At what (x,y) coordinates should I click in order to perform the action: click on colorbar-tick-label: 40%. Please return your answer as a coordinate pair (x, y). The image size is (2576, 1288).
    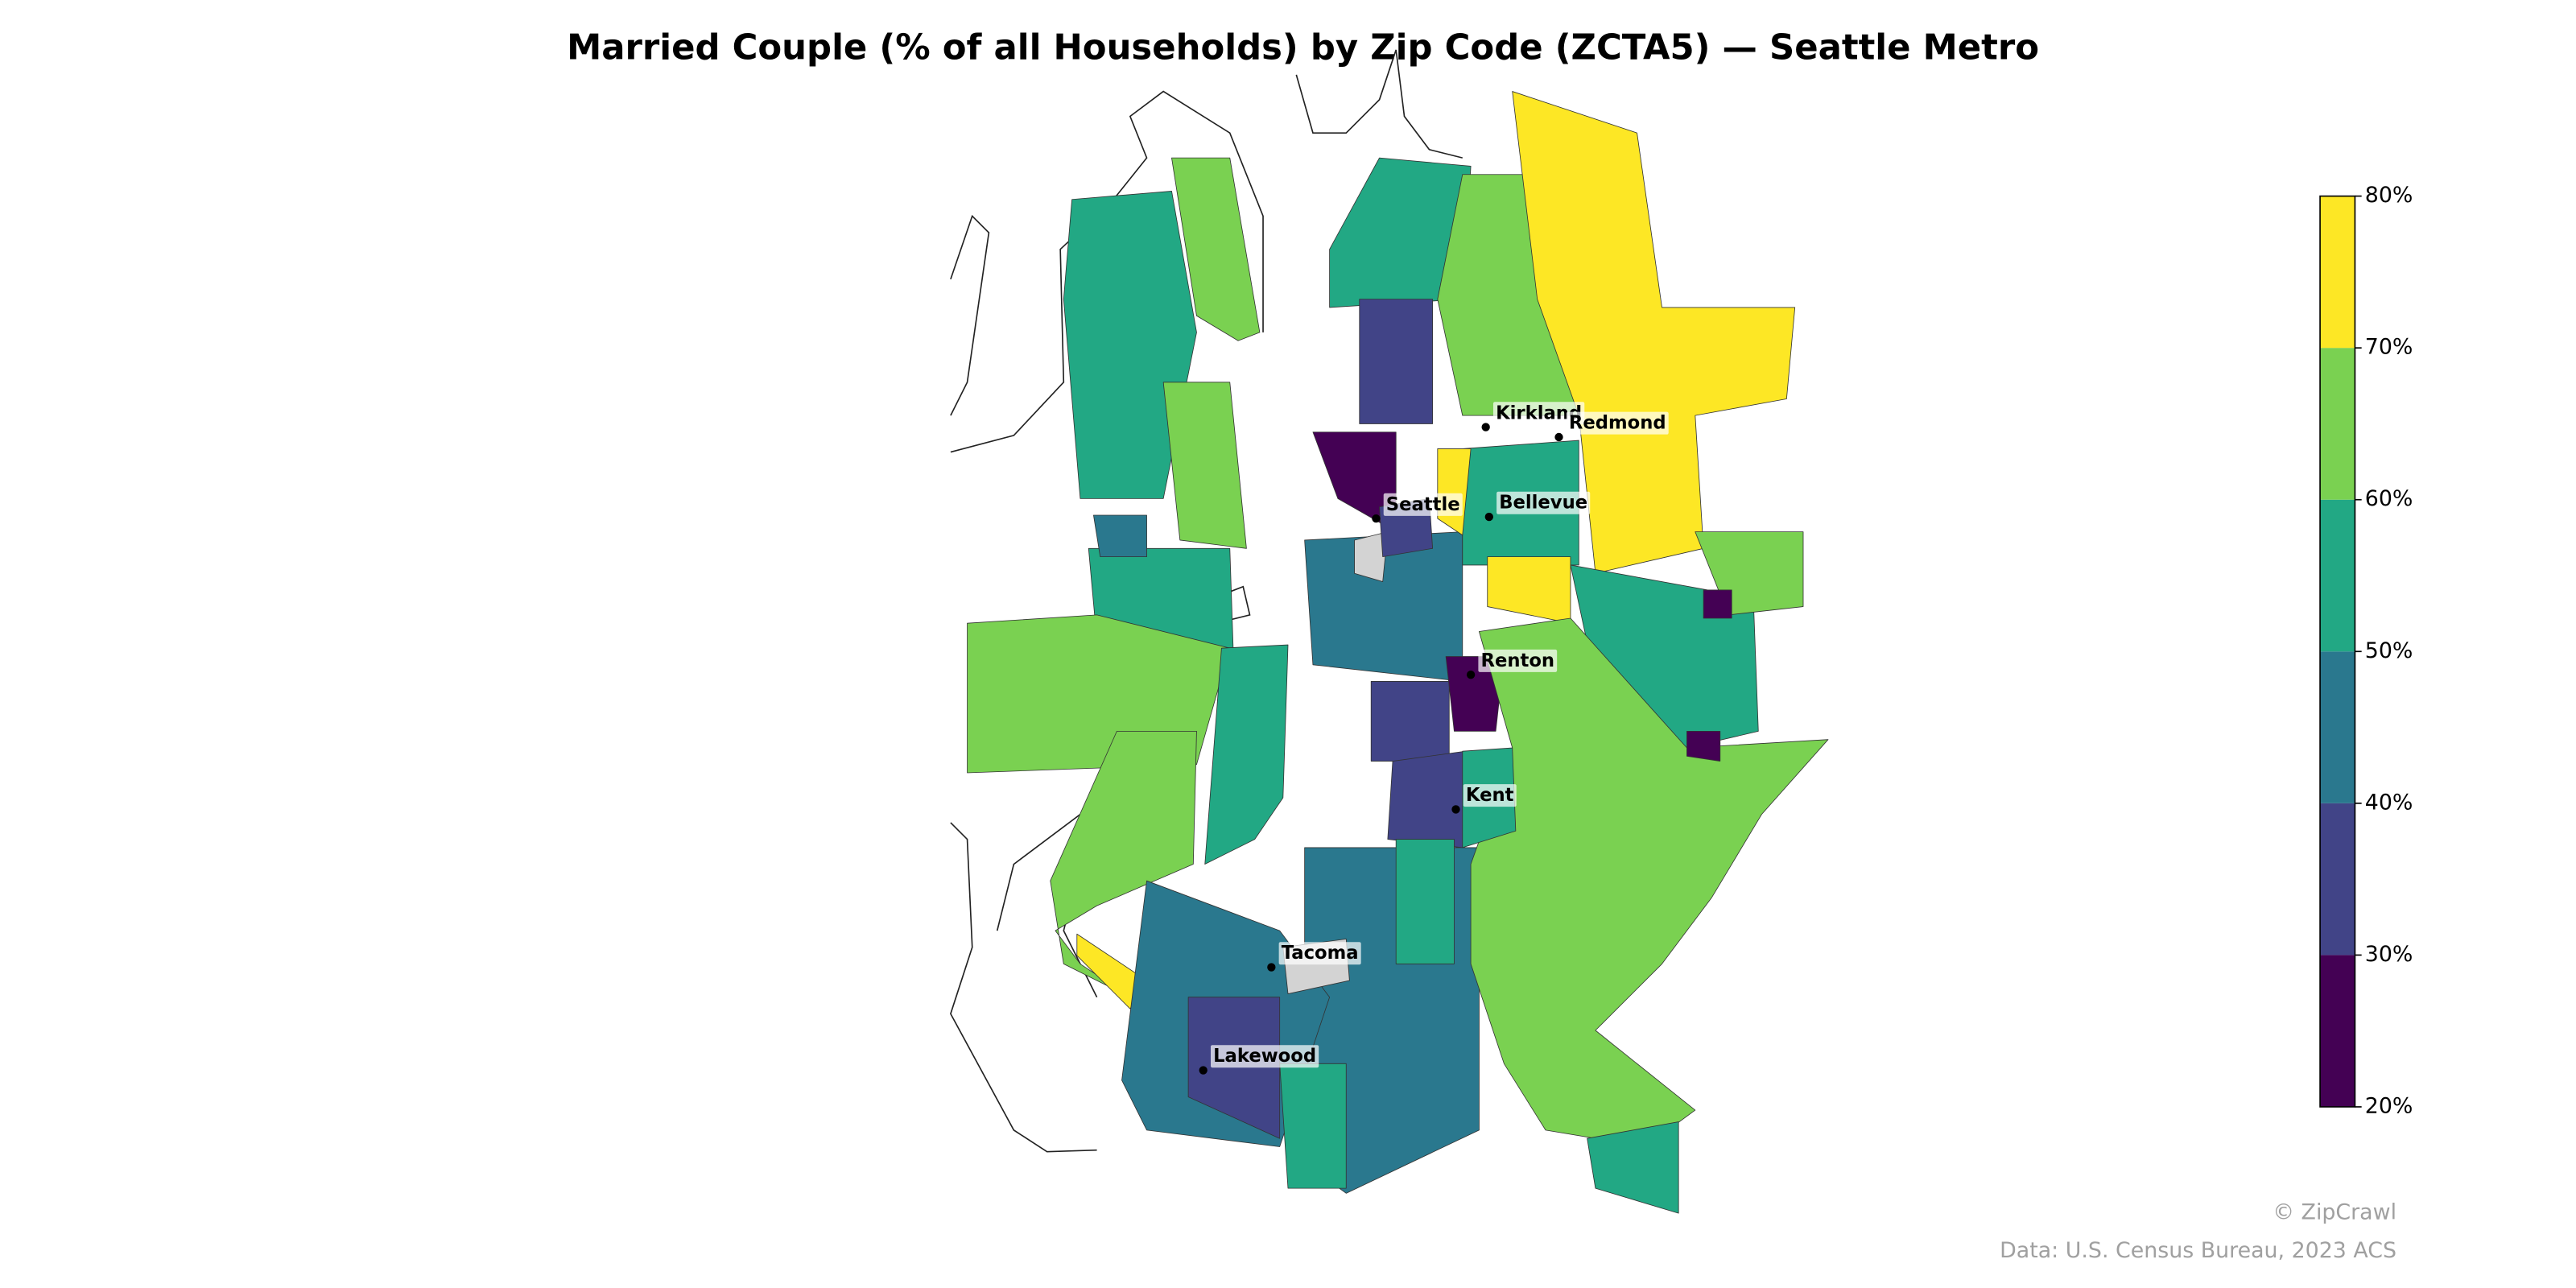
    Looking at the image, I should click on (2389, 802).